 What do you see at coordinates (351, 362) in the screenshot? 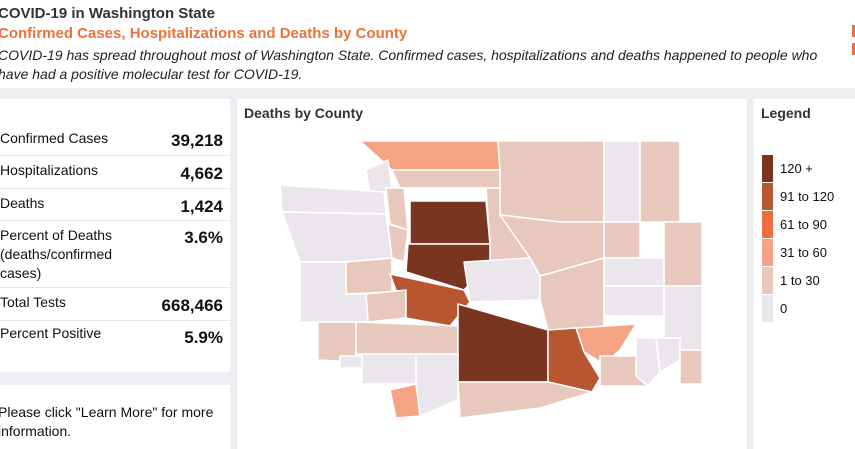
I see `county-wahkiakum` at bounding box center [351, 362].